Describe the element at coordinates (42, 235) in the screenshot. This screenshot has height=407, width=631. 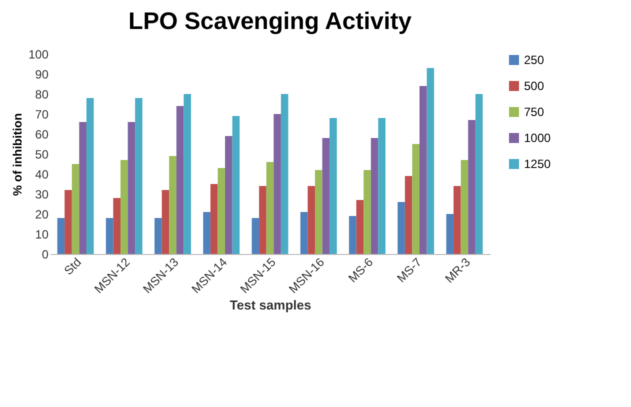
I see `y-tick-label: 10` at that location.